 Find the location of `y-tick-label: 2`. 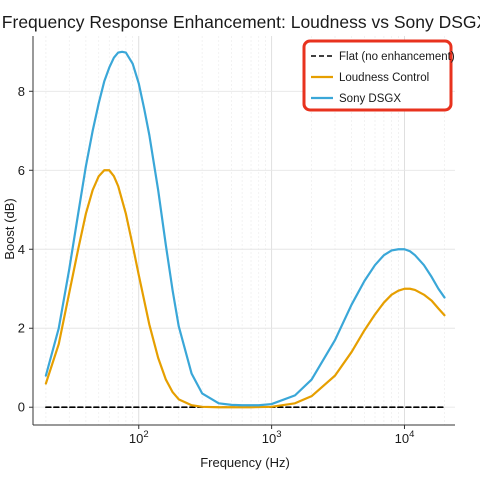

y-tick-label: 2 is located at coordinates (21, 328).